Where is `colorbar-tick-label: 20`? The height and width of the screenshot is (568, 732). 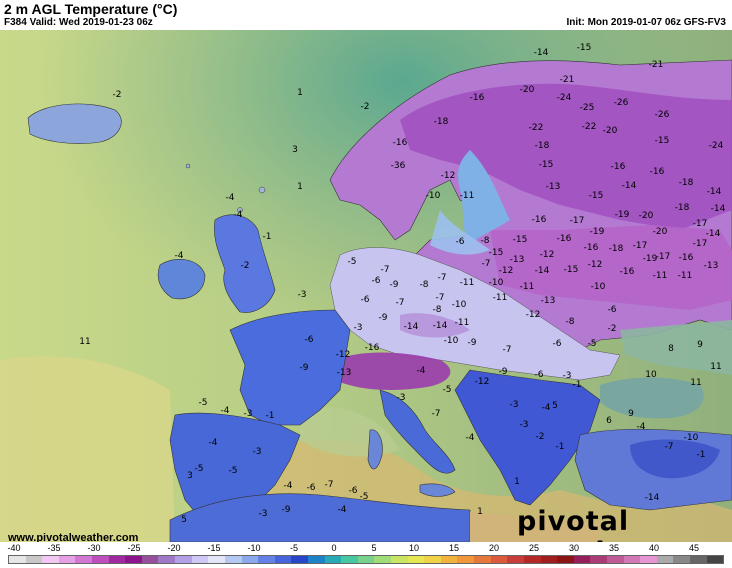
colorbar-tick-label: 20 is located at coordinates (494, 548).